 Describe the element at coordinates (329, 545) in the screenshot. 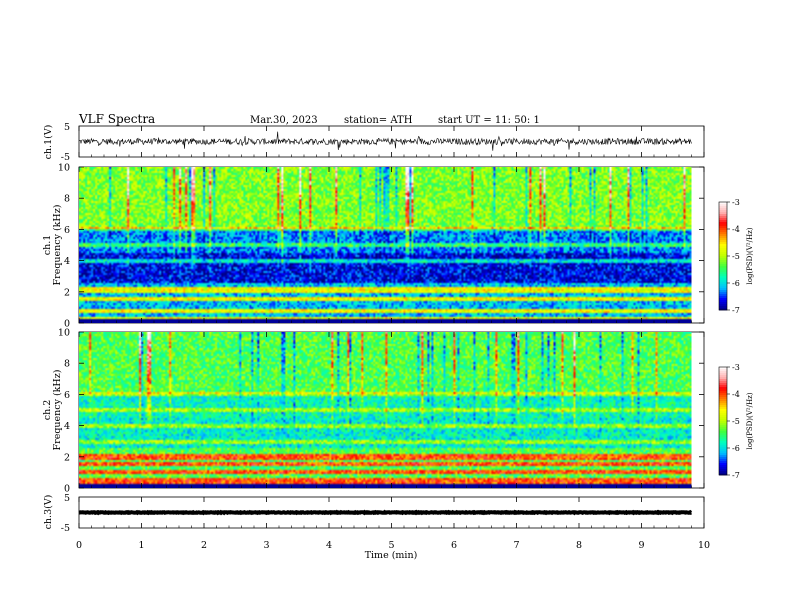

I see `time-tick-label: 4` at that location.